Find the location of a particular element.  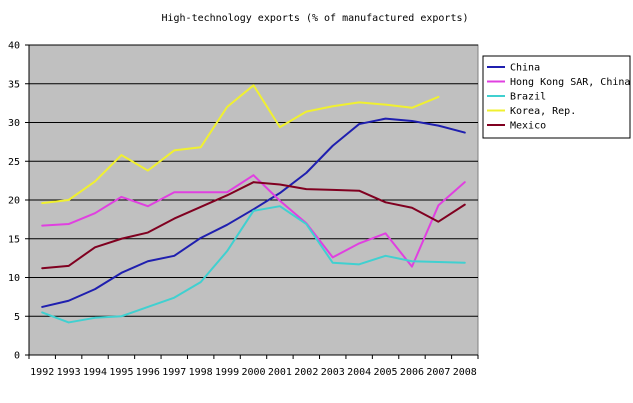

y-tick-label: 20 is located at coordinates (14, 201).